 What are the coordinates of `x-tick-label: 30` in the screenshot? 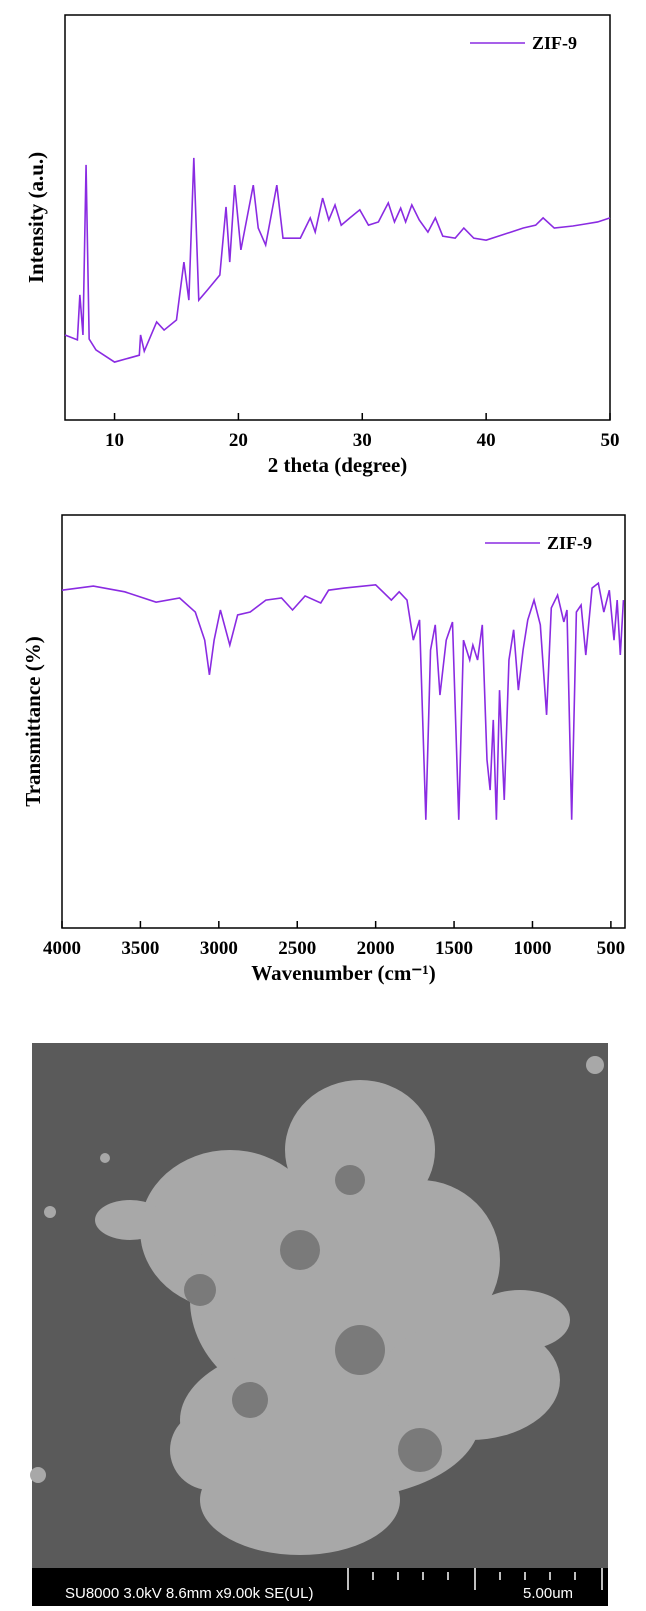 It's located at (362, 440).